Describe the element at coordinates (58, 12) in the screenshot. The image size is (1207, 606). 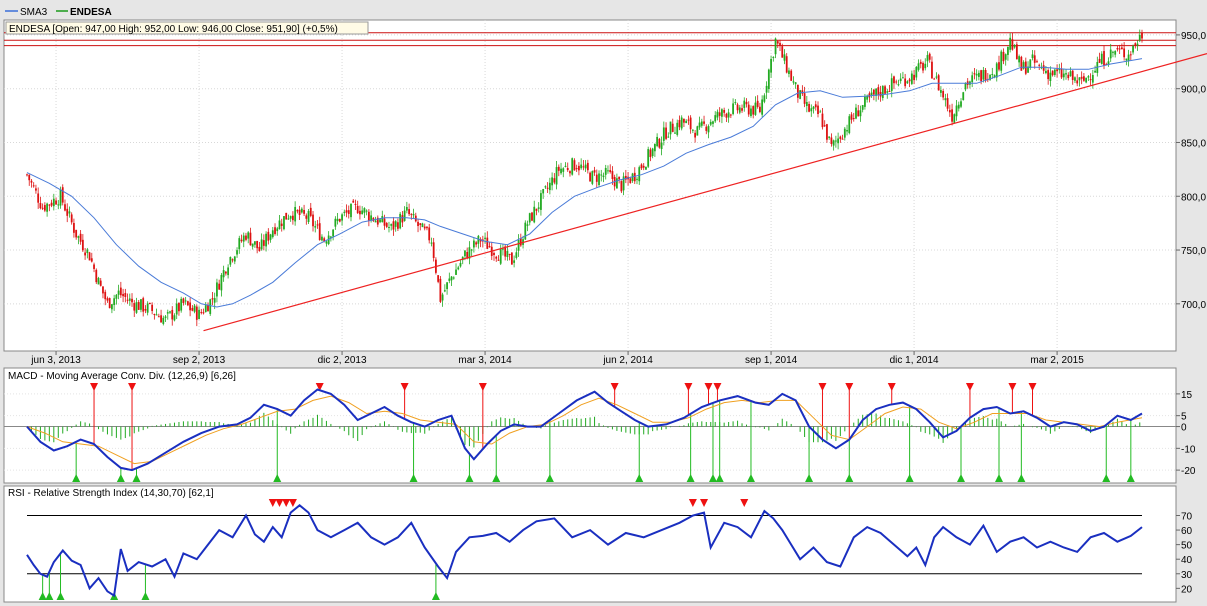
I see `top-legend: SMA3 ENDESA` at that location.